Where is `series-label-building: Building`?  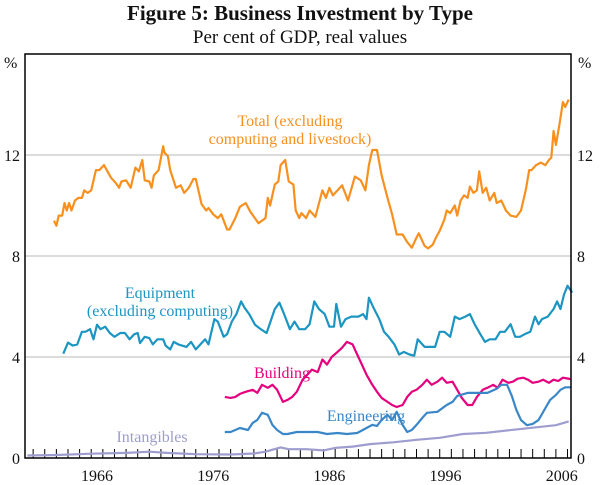
series-label-building: Building is located at coordinates (282, 373).